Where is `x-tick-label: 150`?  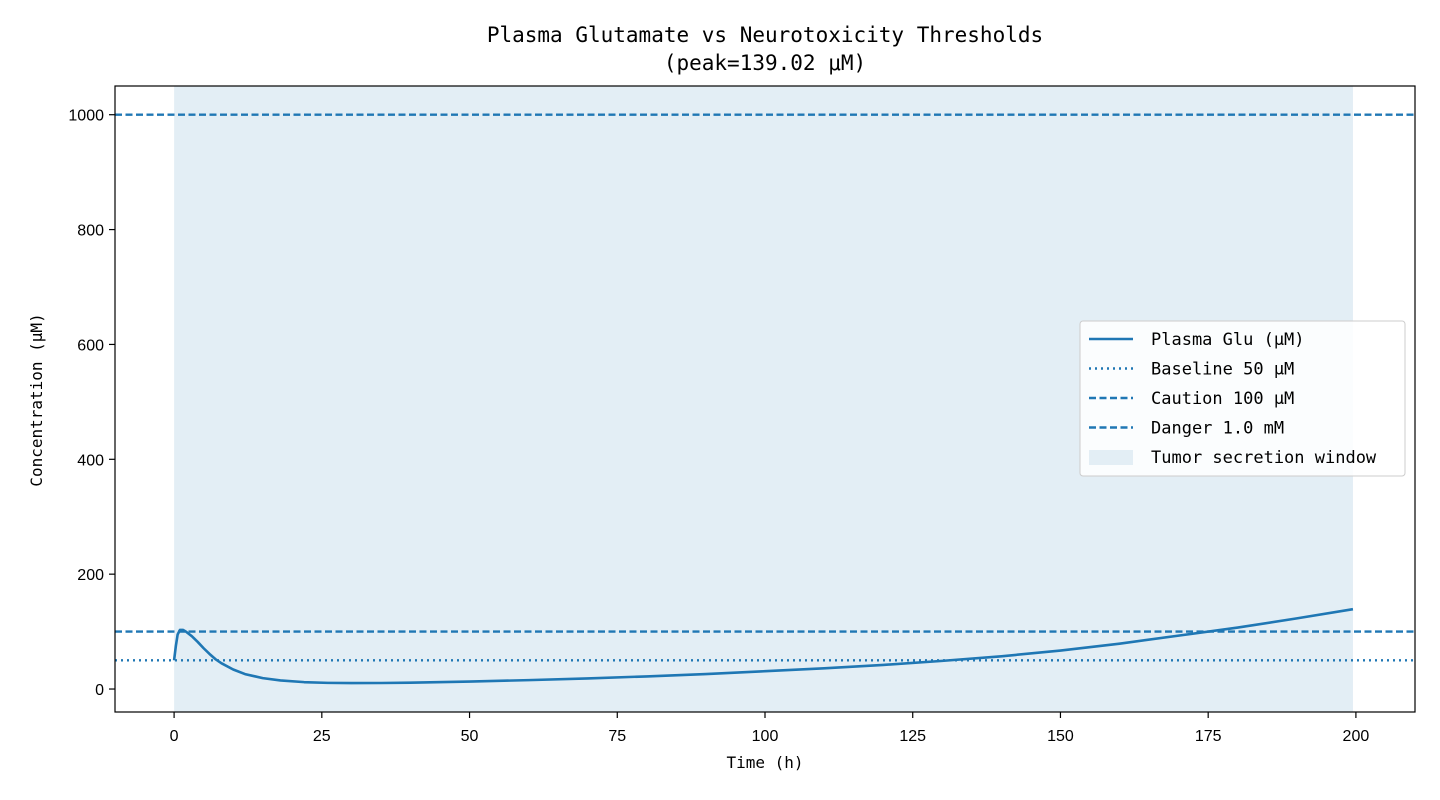 x-tick-label: 150 is located at coordinates (1060, 736).